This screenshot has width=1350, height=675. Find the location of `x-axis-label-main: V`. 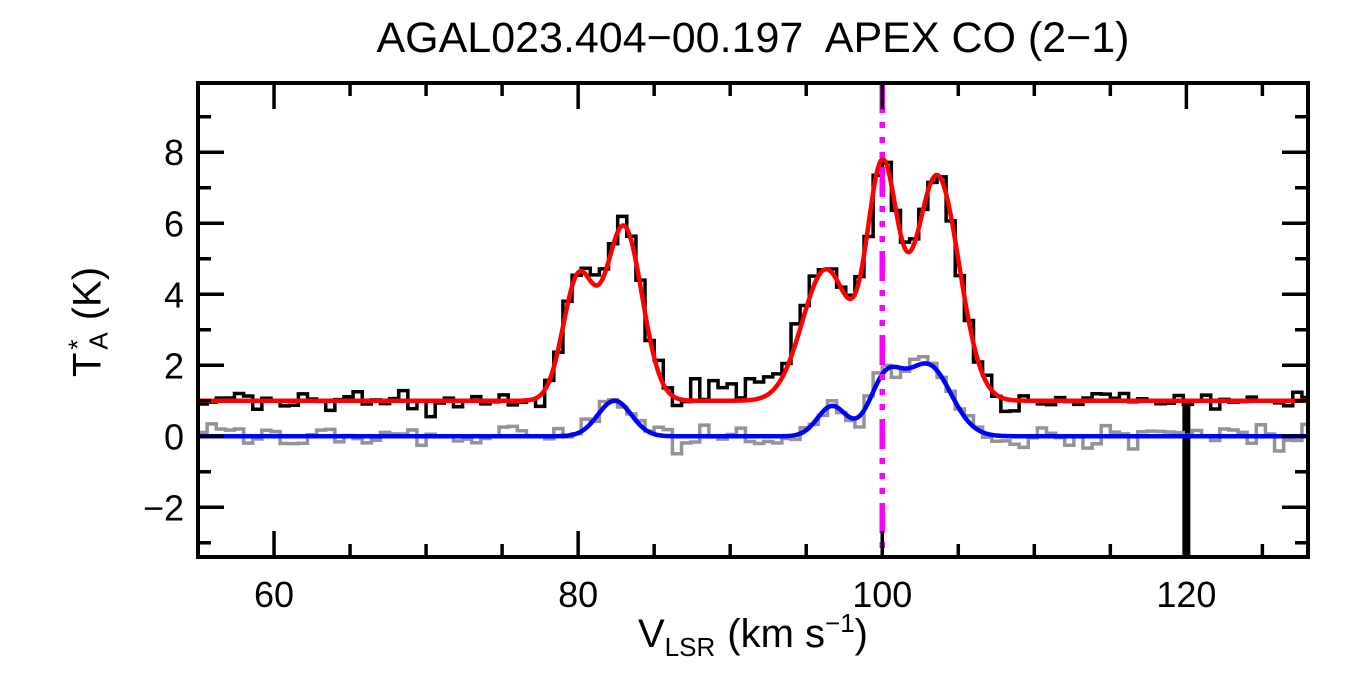

x-axis-label-main: V is located at coordinates (651, 634).